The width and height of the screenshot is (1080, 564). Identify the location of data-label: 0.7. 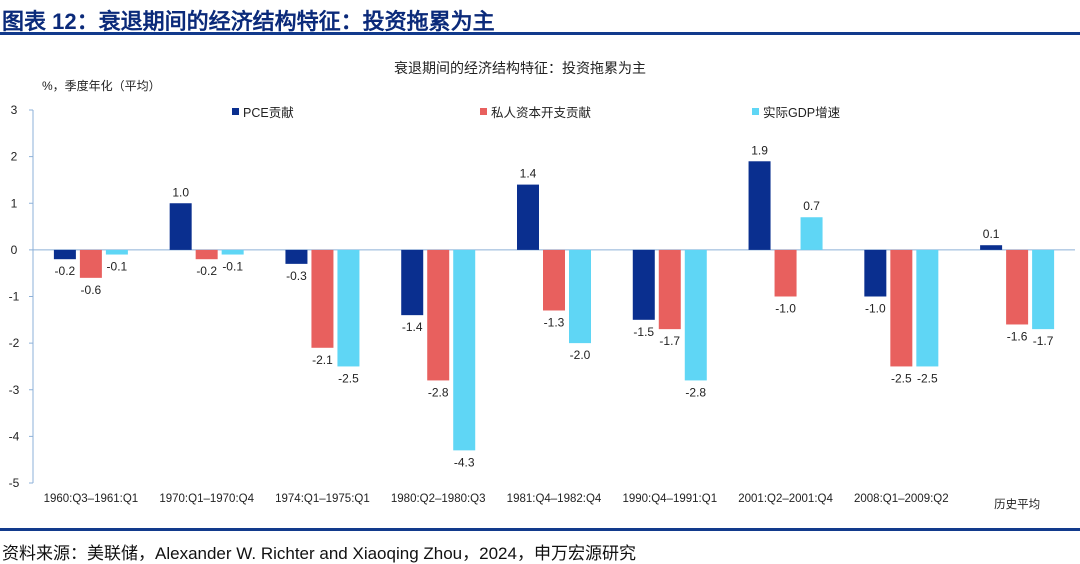
(811, 206).